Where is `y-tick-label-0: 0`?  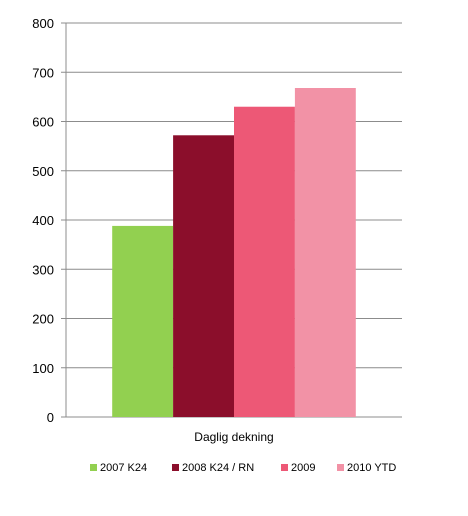
y-tick-label-0: 0 is located at coordinates (50, 417).